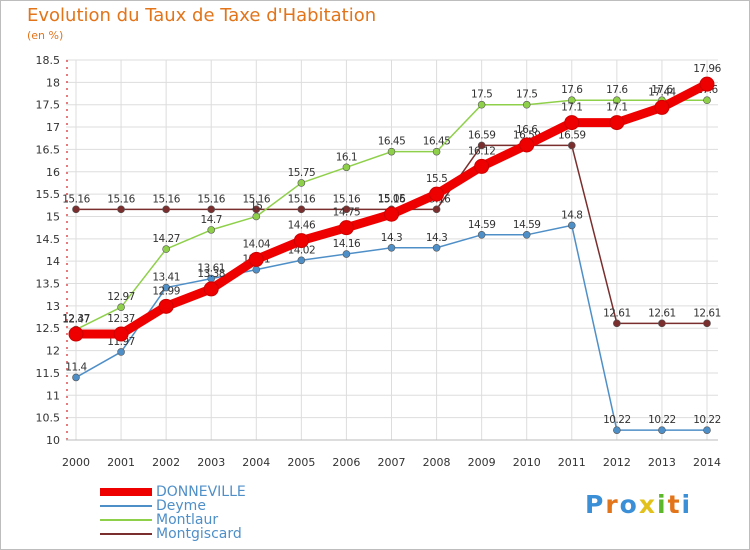 This screenshot has width=750, height=550. I want to click on data-label: 17.1, so click(616, 108).